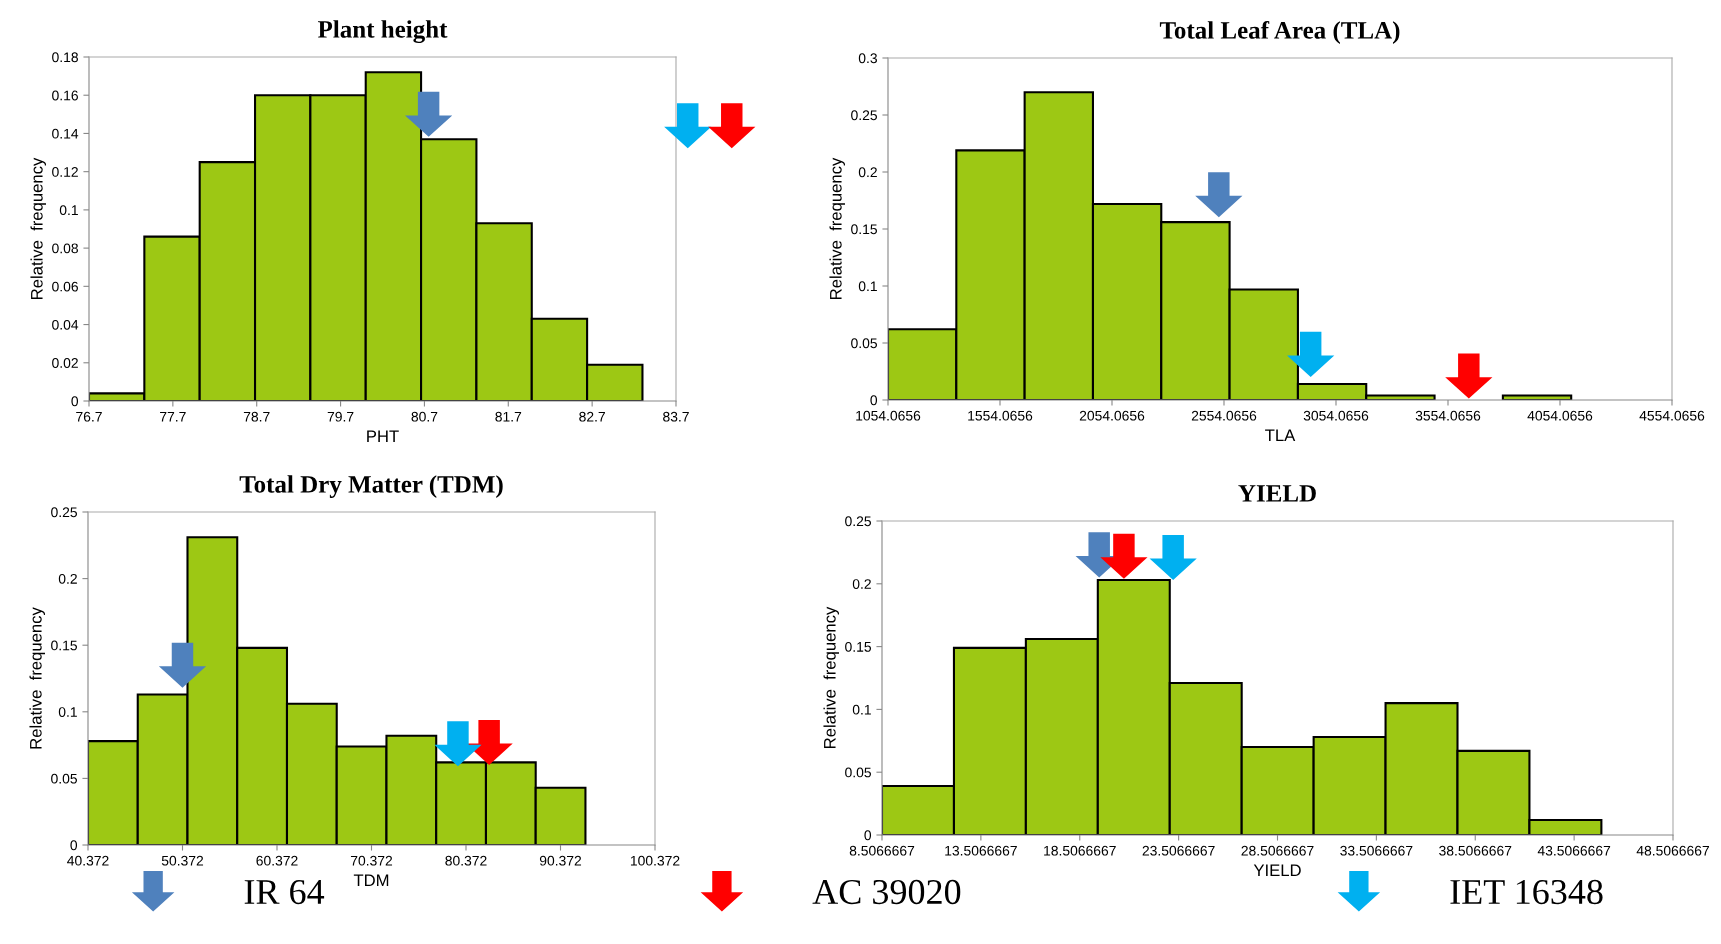 This screenshot has width=1721, height=944. I want to click on x-tick-label: 79.7, so click(340, 416).